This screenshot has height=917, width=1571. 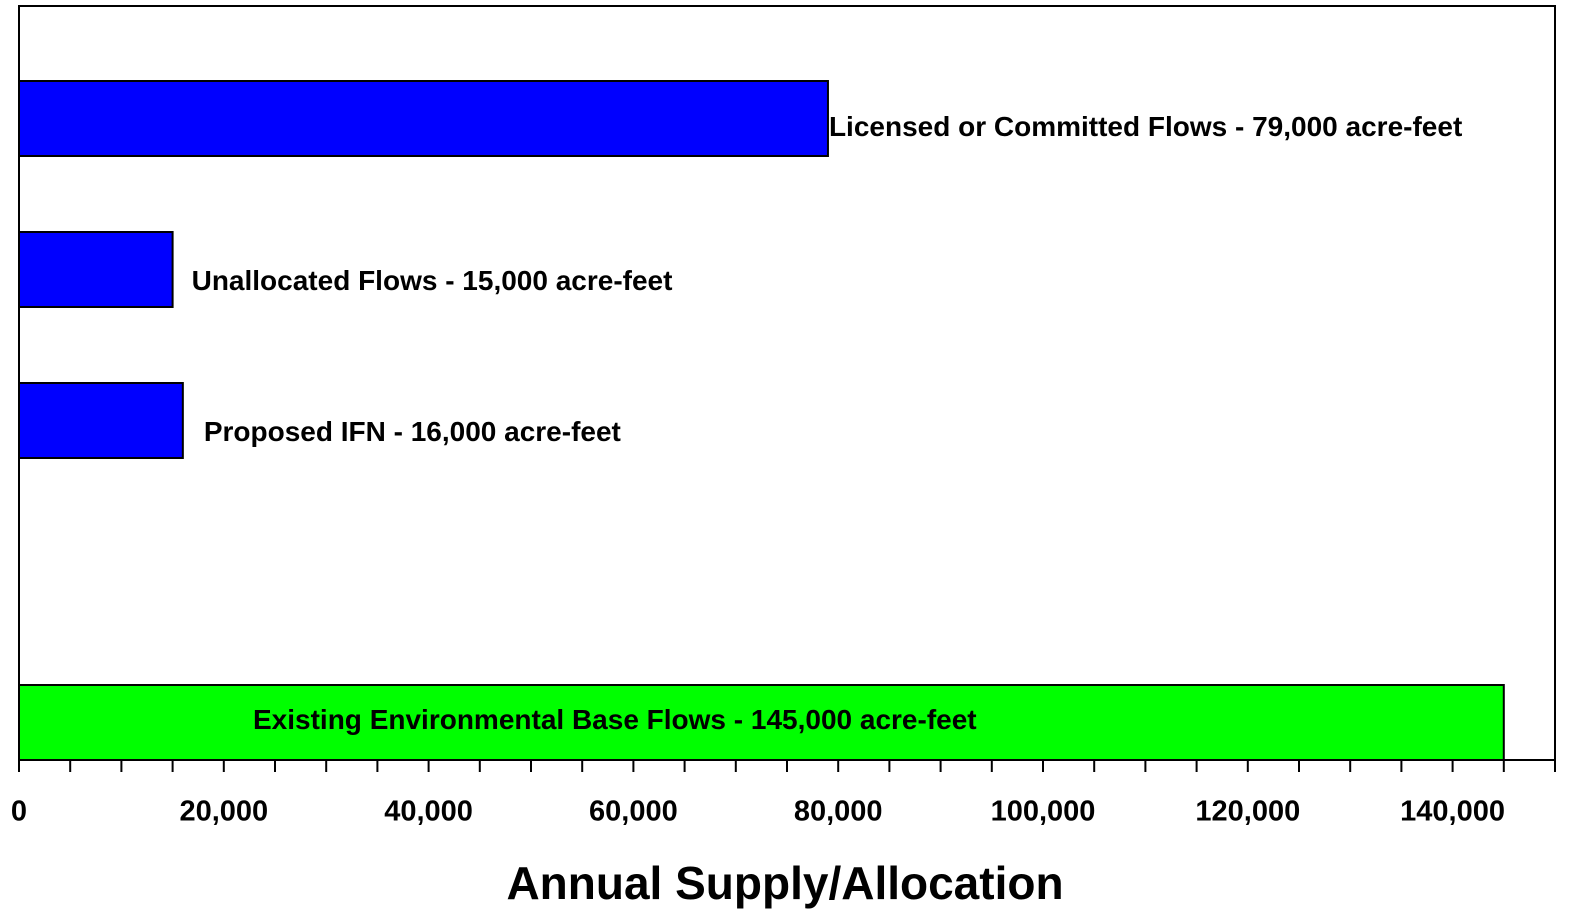 What do you see at coordinates (1247, 812) in the screenshot?
I see `x-tick-label: 120,000` at bounding box center [1247, 812].